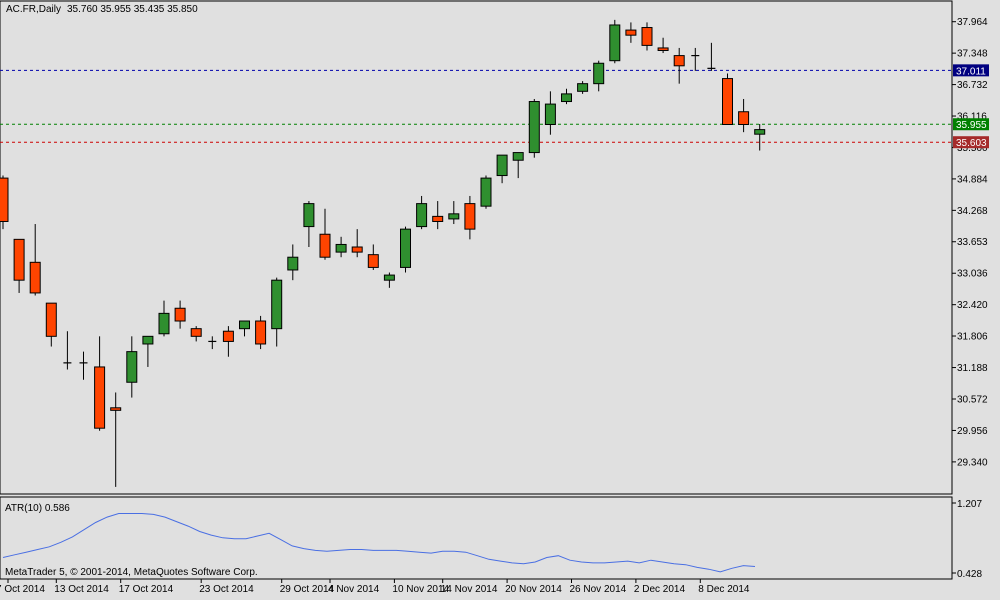 This screenshot has width=1000, height=600. What do you see at coordinates (660, 589) in the screenshot?
I see `time-tick-label: 2 Dec 2014` at bounding box center [660, 589].